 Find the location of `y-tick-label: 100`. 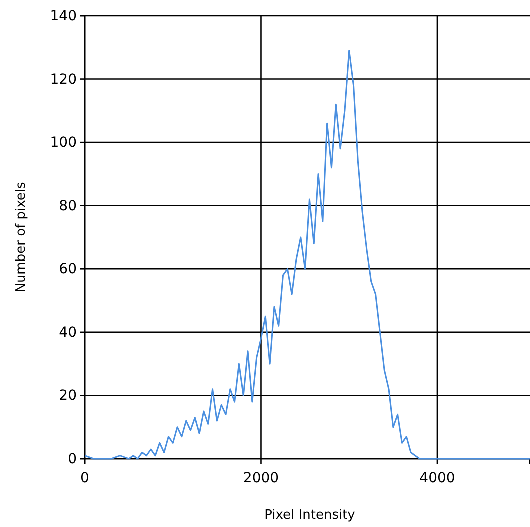

y-tick-label: 100 is located at coordinates (63, 143).